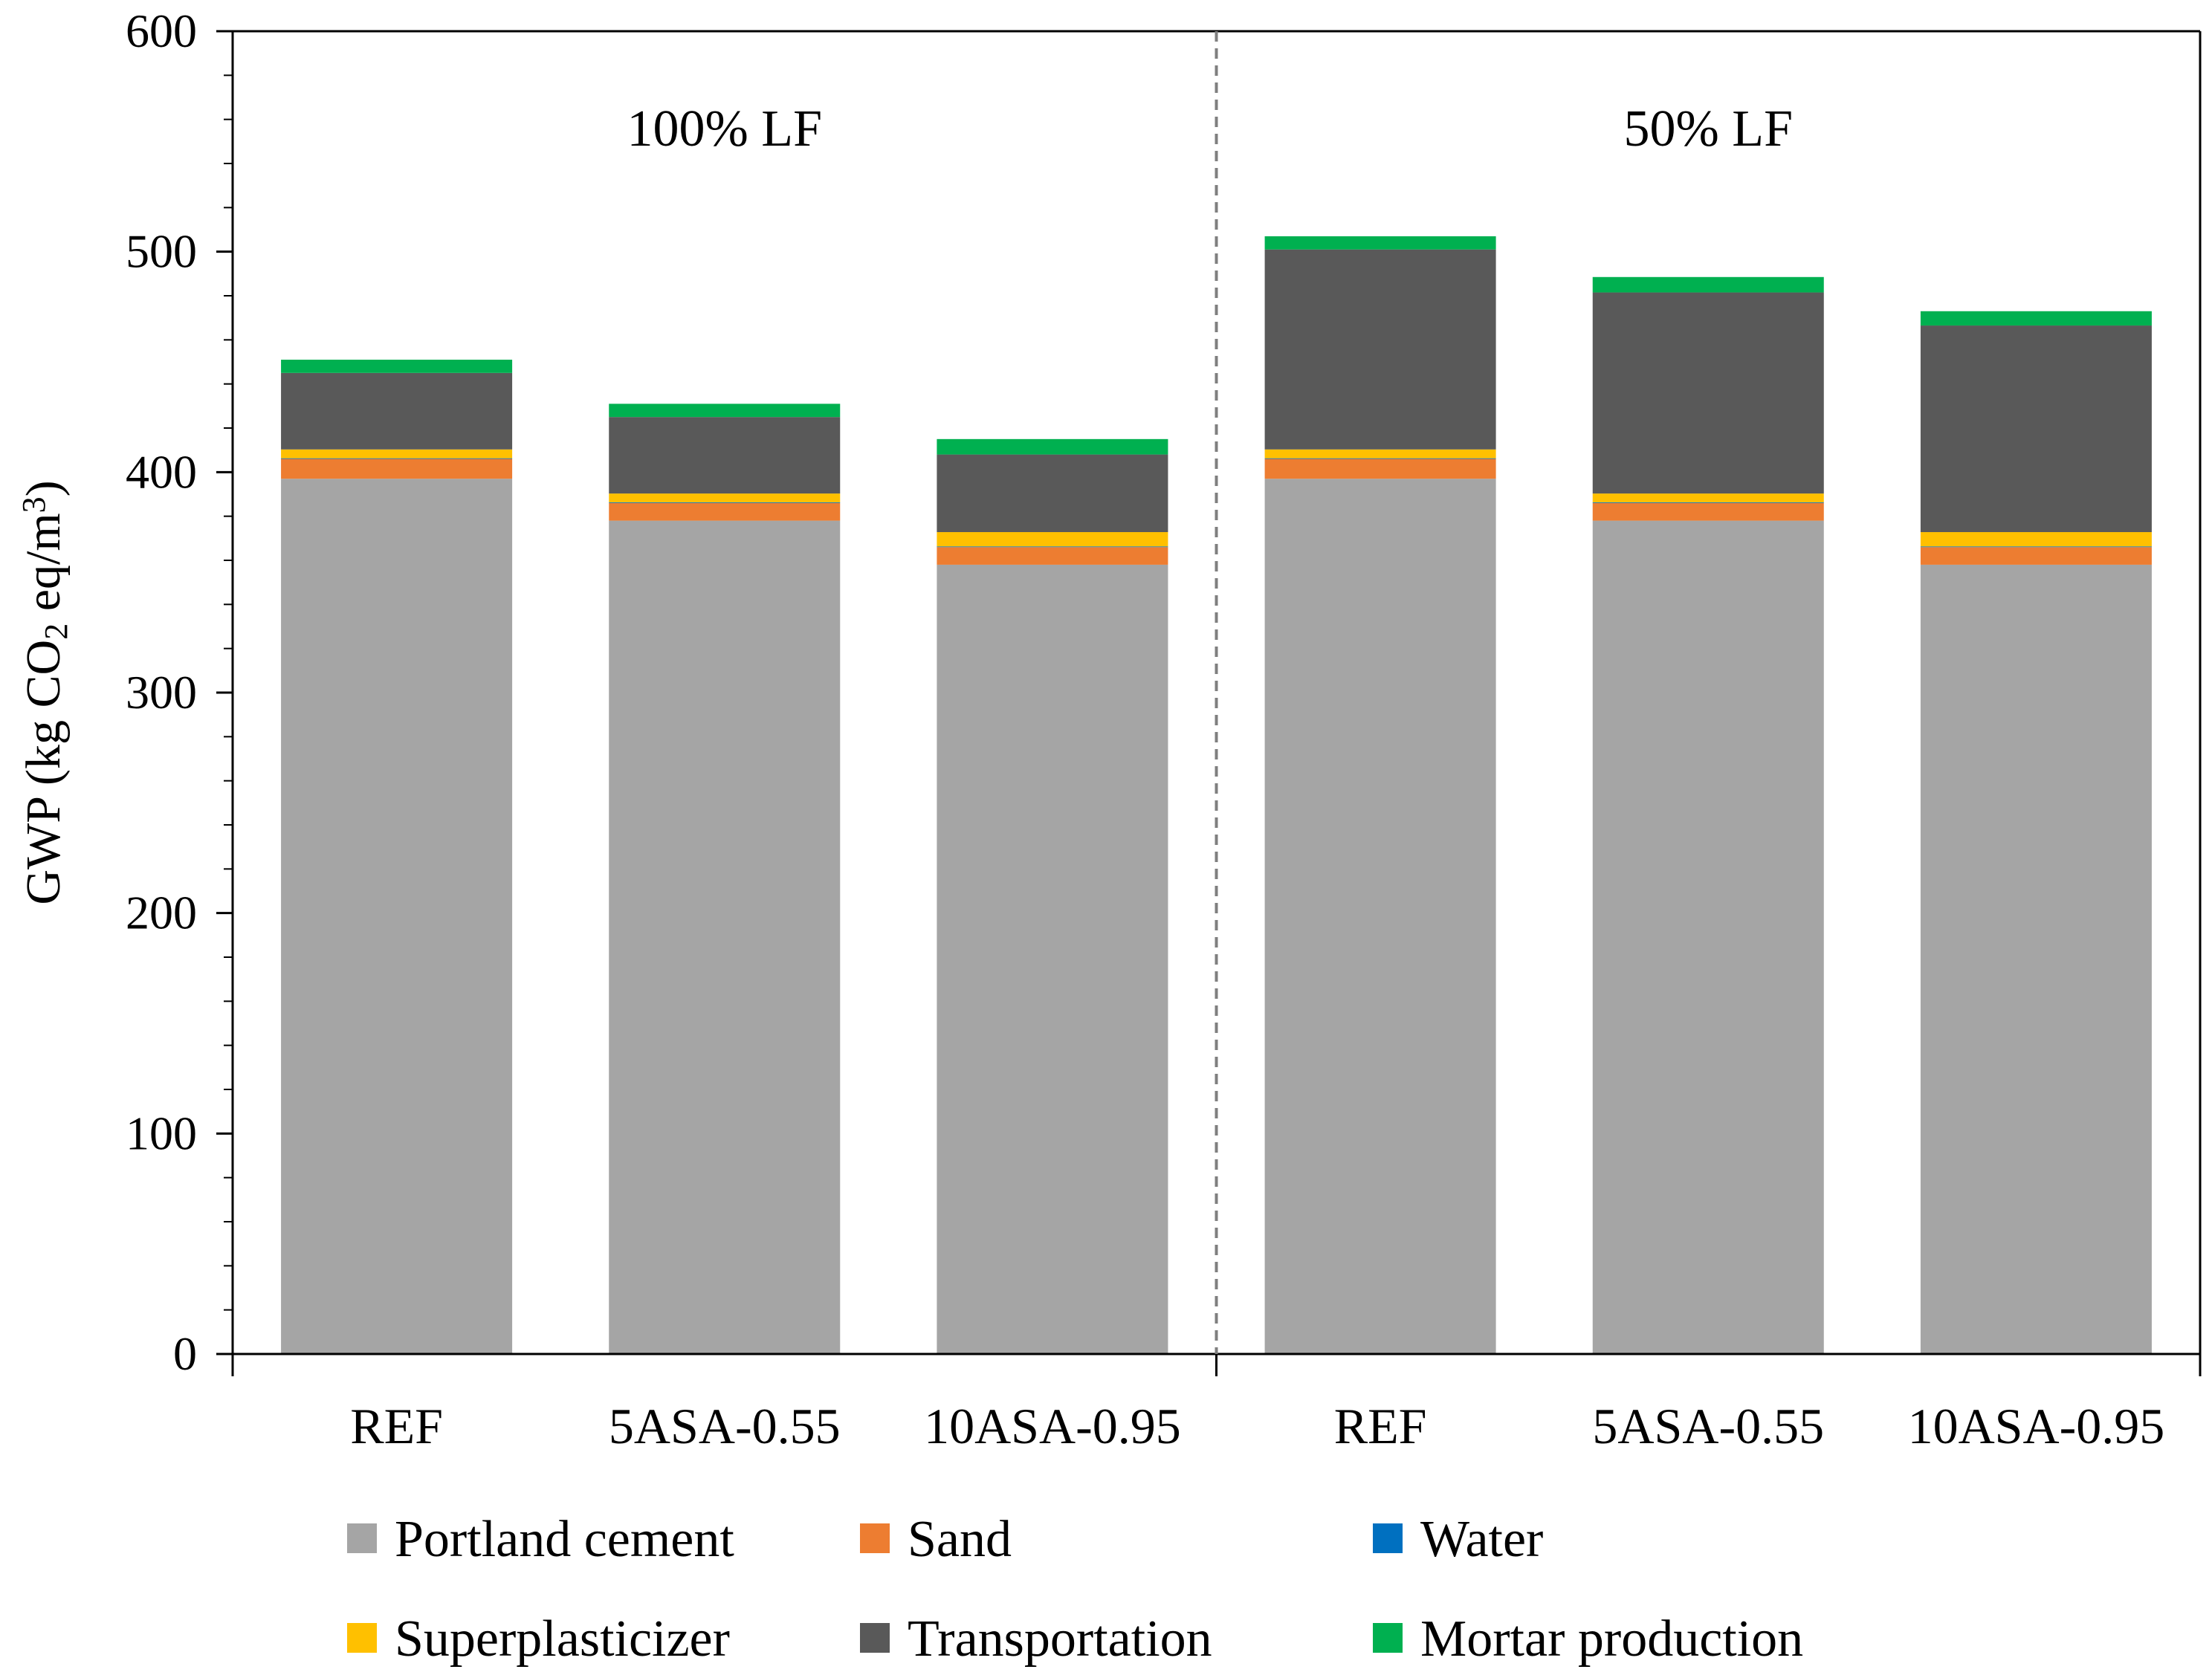 The width and height of the screenshot is (2212, 1678). I want to click on legend-label-portland-cement: Portland cement, so click(564, 1539).